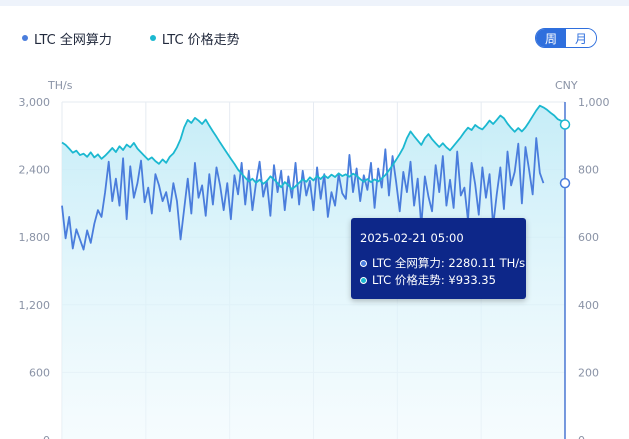  Describe the element at coordinates (60, 85) in the screenshot. I see `left-axis-unit: TH/s` at that location.